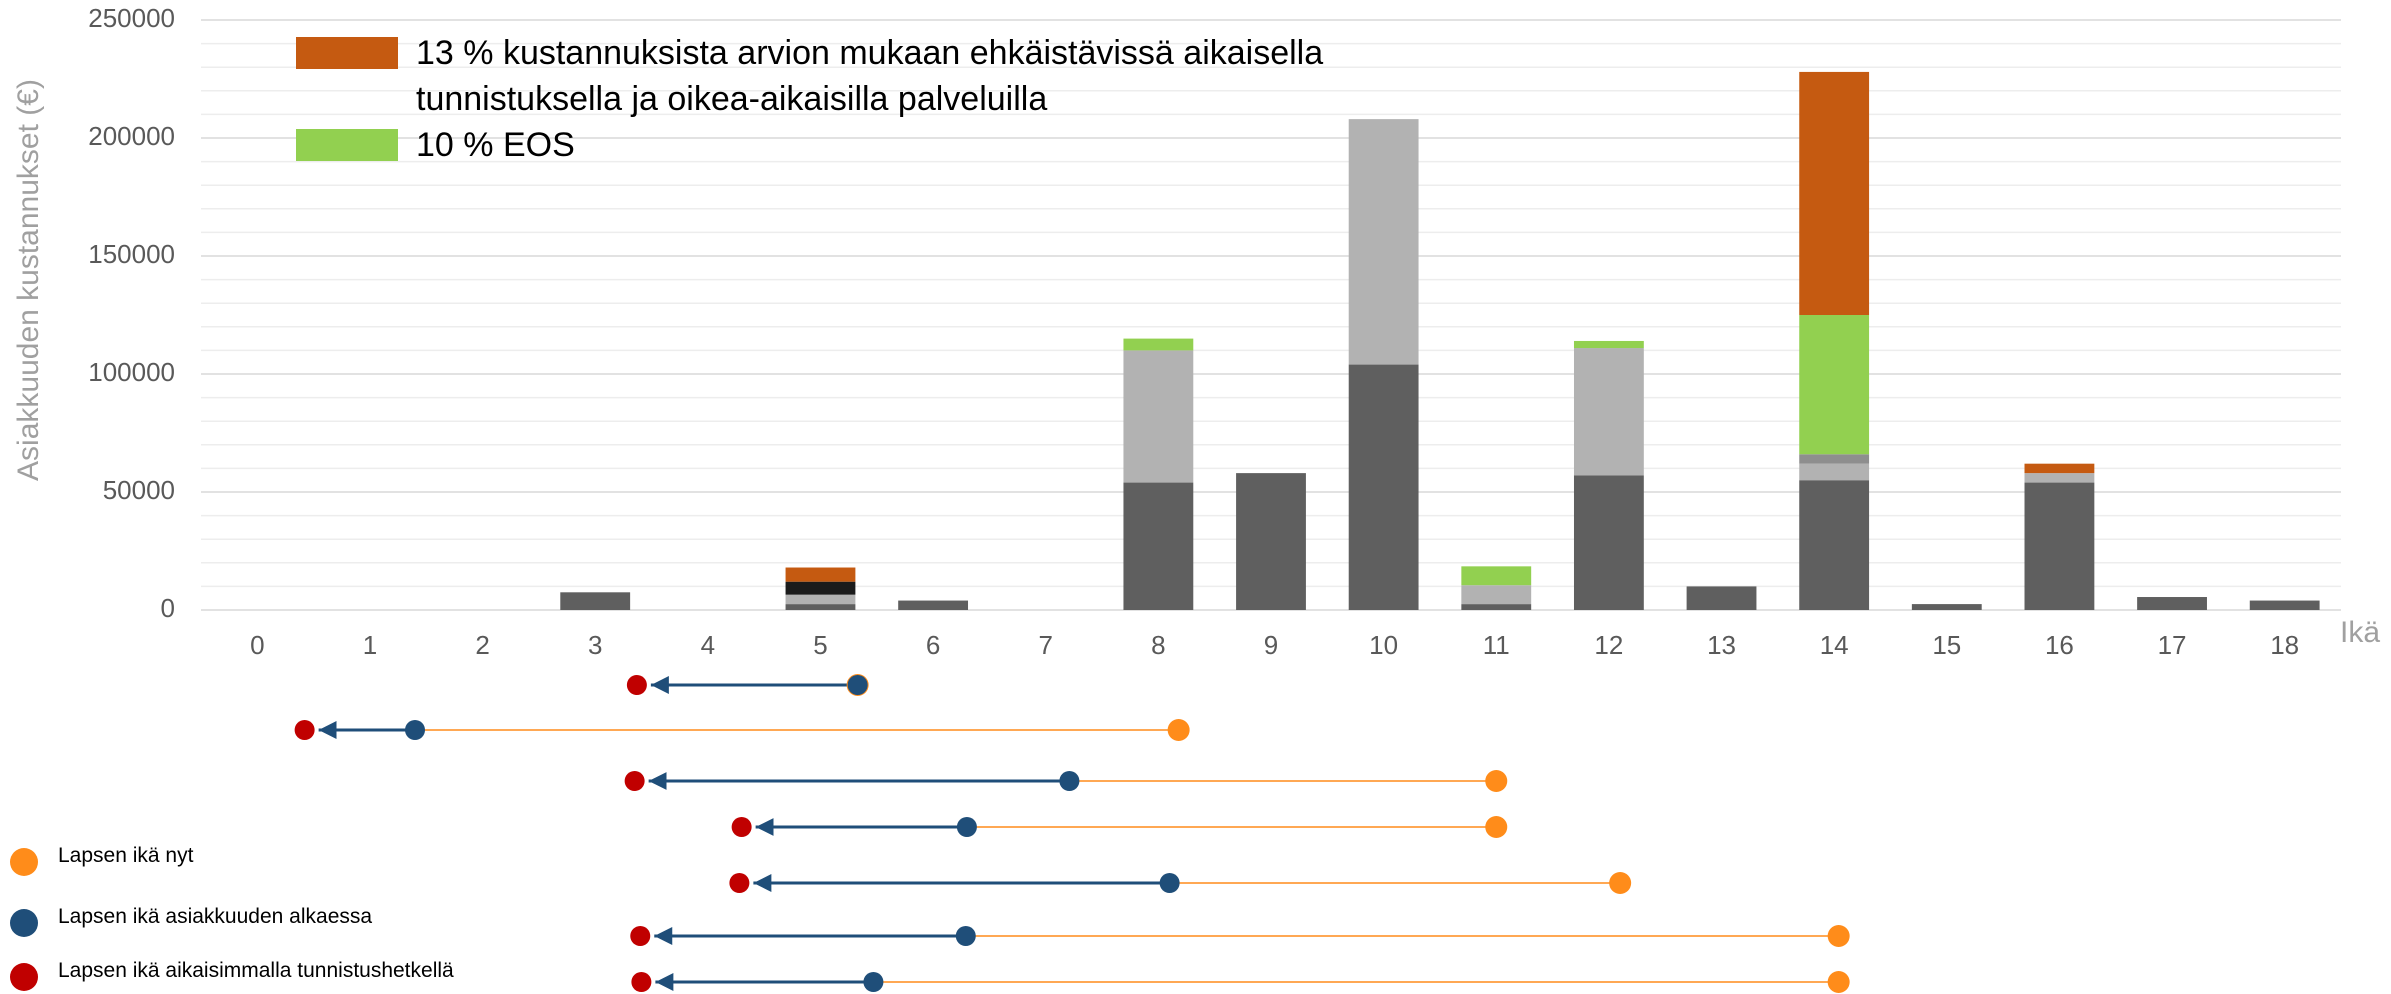 The image size is (2391, 994). What do you see at coordinates (139, 490) in the screenshot?
I see `y-tick-label: 50000` at bounding box center [139, 490].